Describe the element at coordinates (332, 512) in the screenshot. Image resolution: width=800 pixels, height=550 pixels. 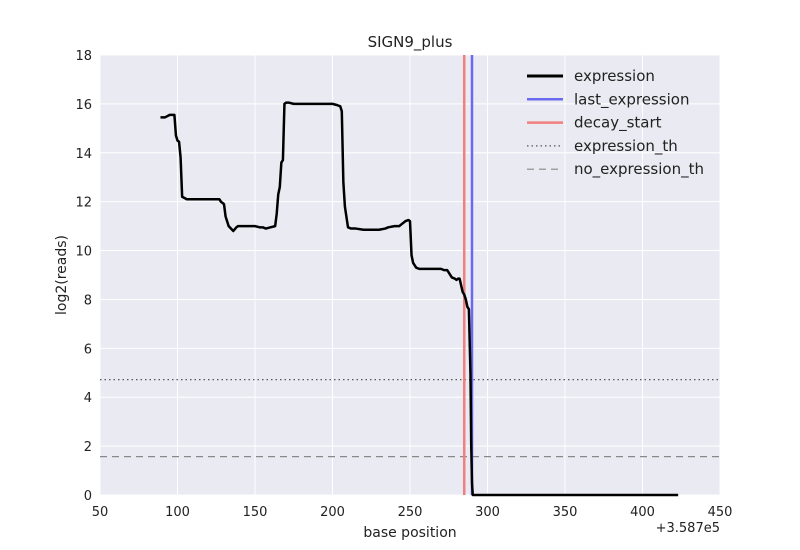
I see `x-tick-label: 200` at that location.